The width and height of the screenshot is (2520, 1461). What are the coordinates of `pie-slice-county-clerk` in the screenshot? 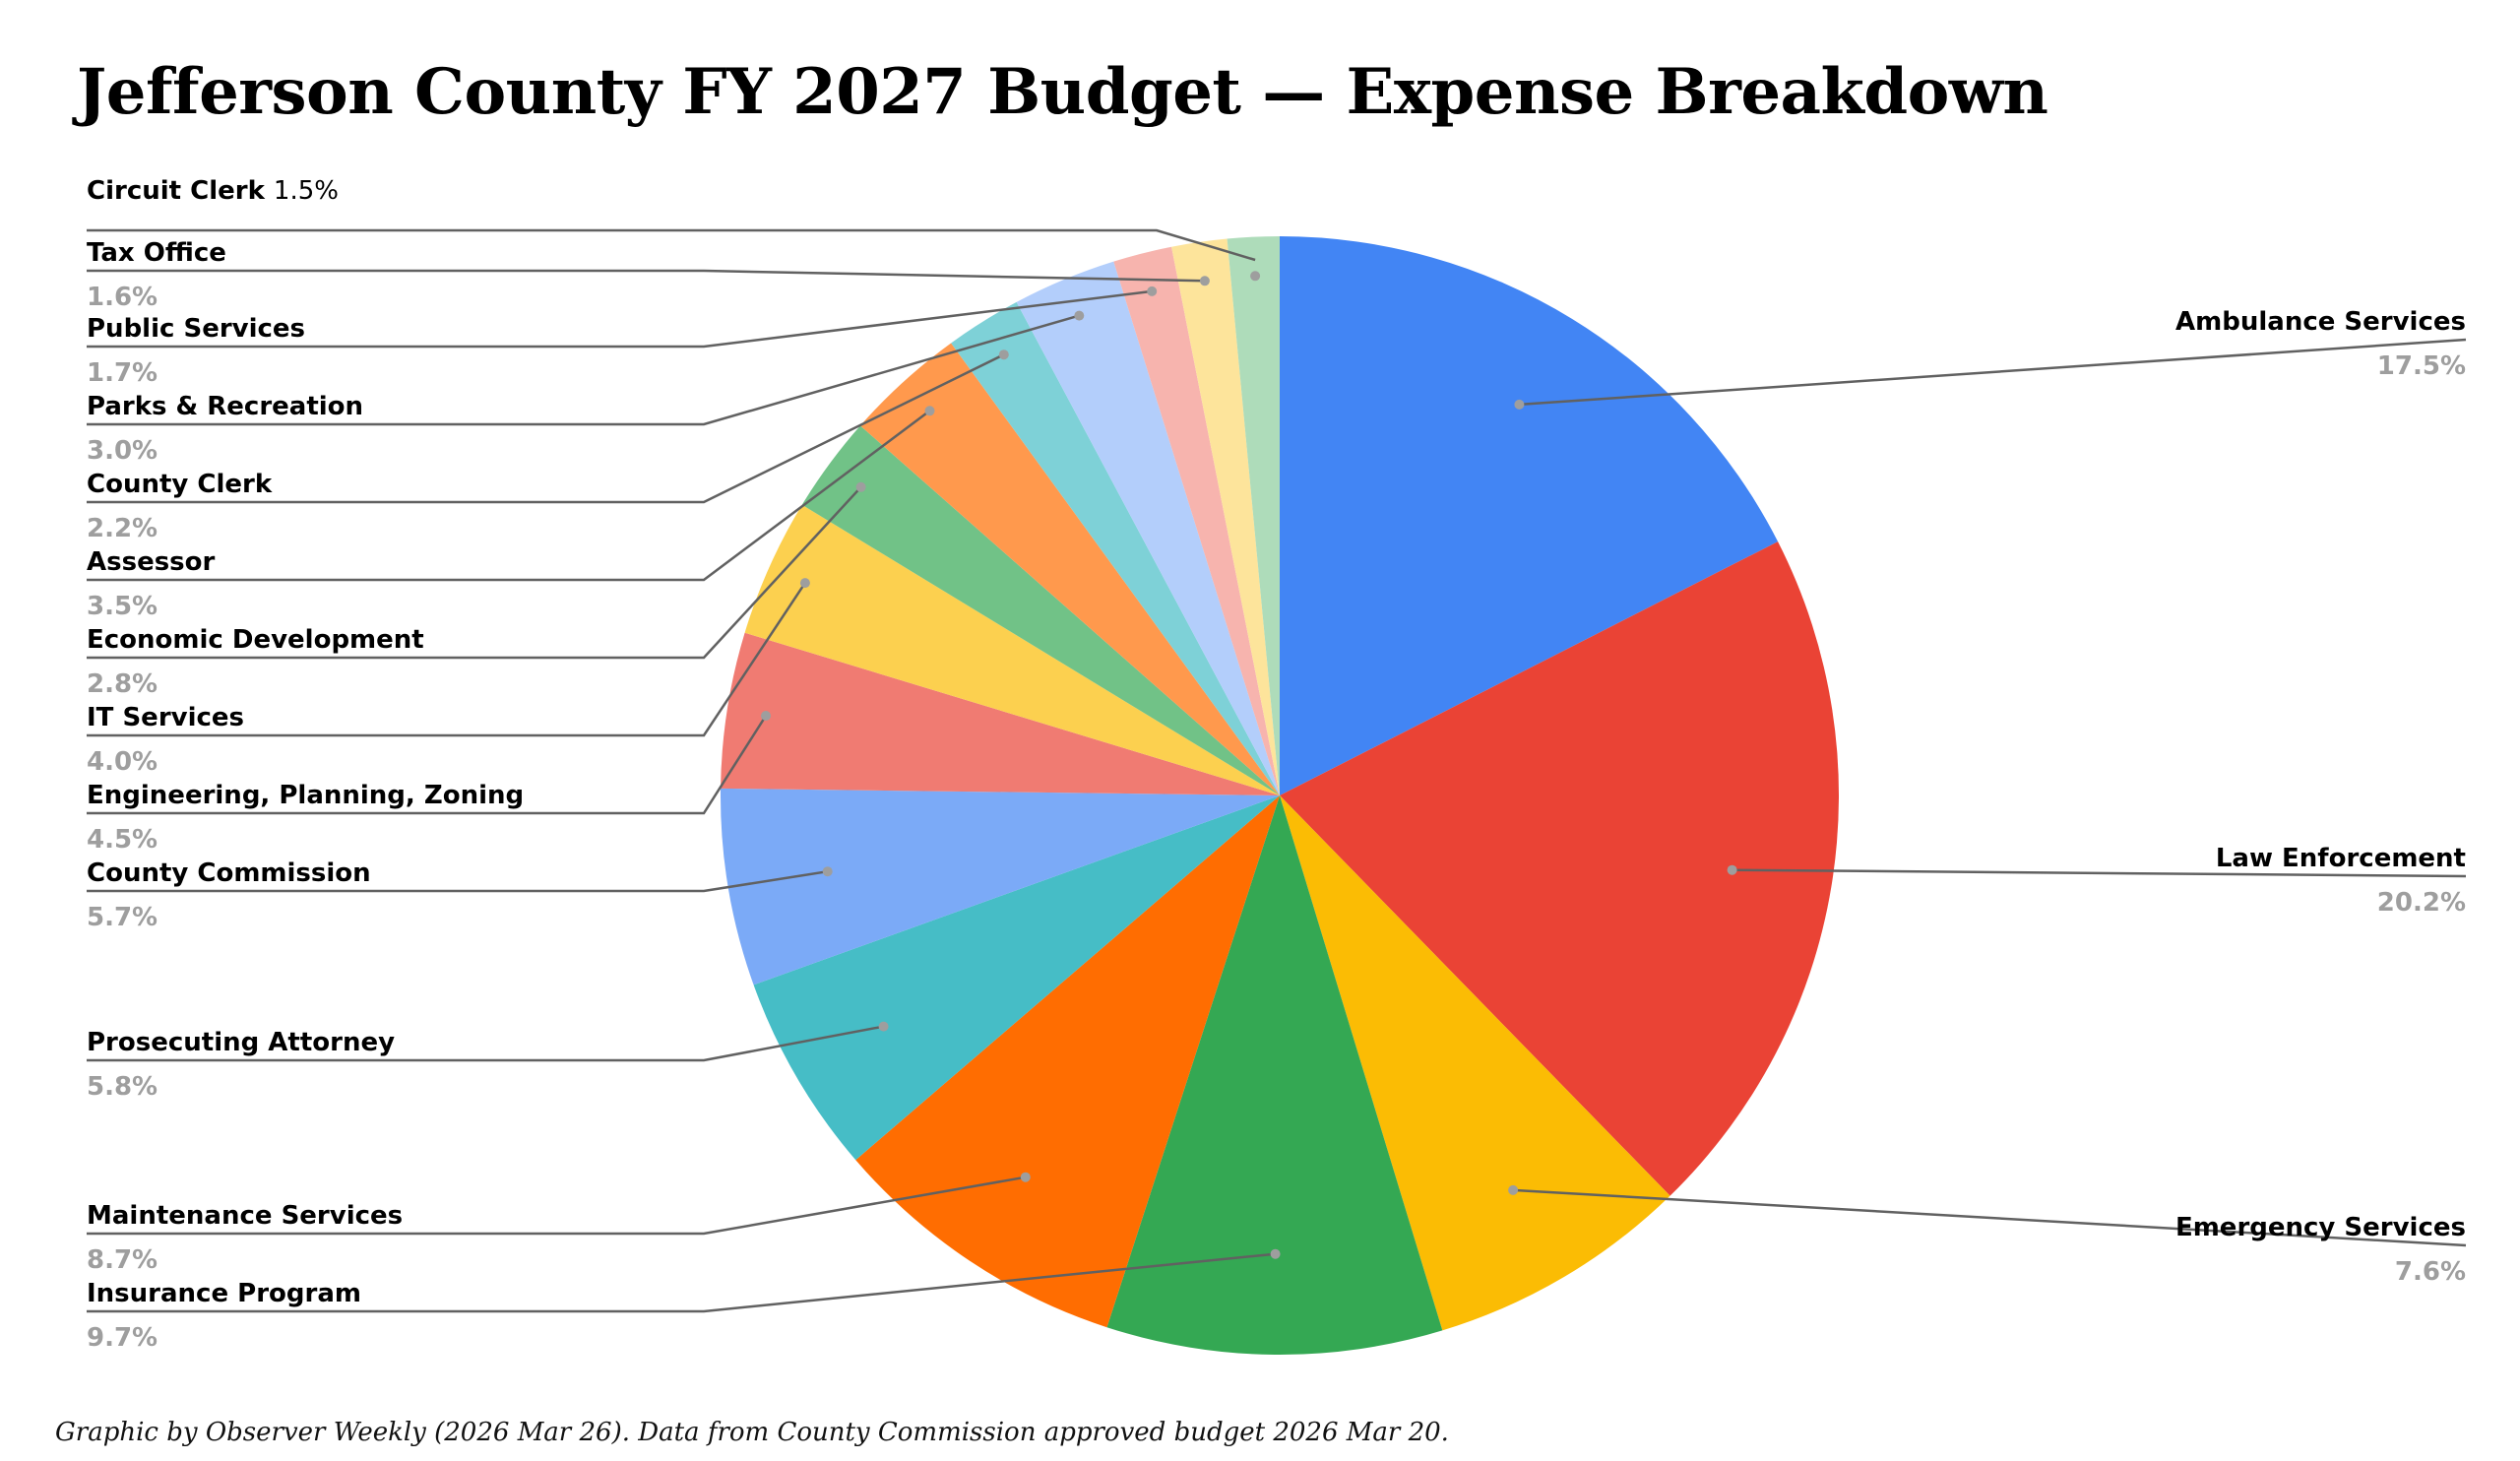 It's located at (1115, 548).